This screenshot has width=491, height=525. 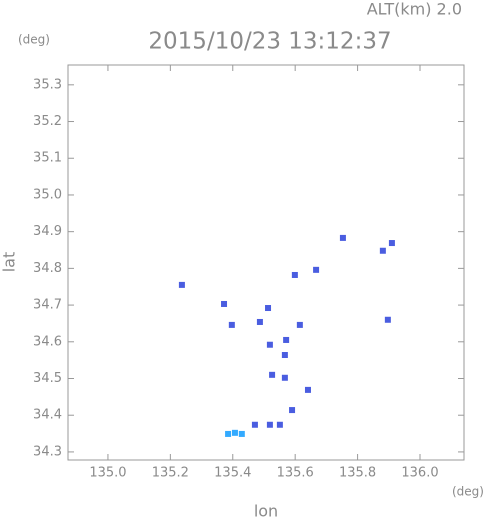 I want to click on y-tick-label: 35.1, so click(x=47, y=158).